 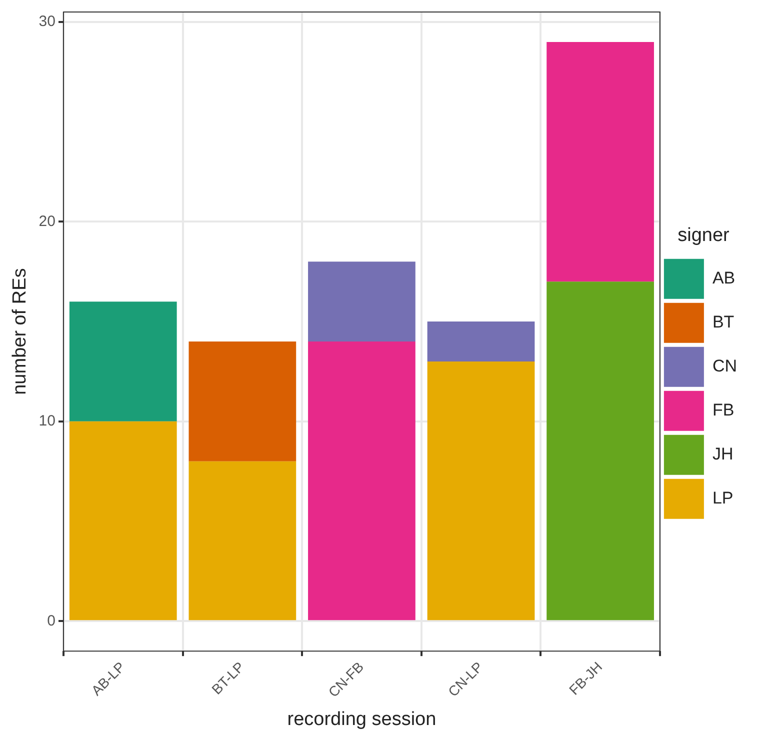 I want to click on legend-label: CN, so click(x=725, y=366).